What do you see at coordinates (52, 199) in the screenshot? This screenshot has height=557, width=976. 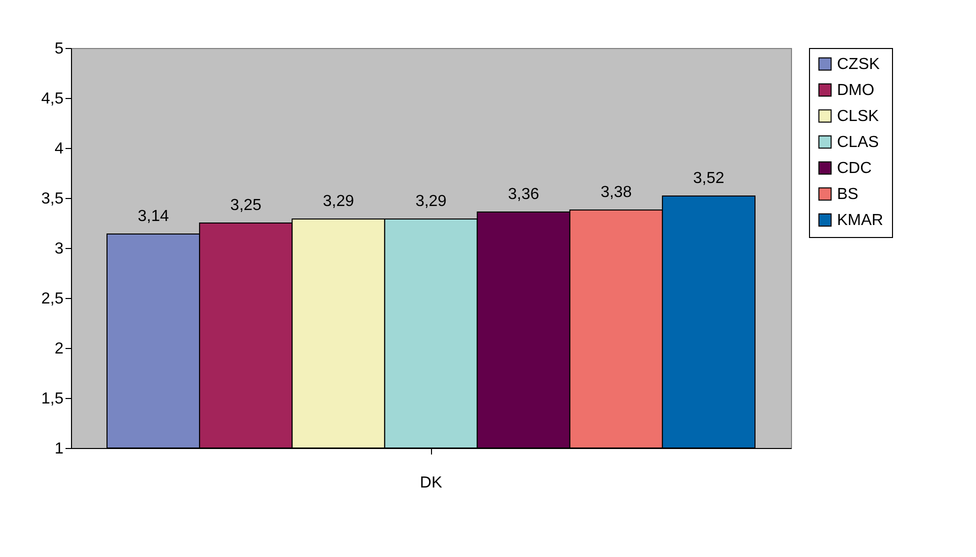 I see `y-tick-label: 3,5` at bounding box center [52, 199].